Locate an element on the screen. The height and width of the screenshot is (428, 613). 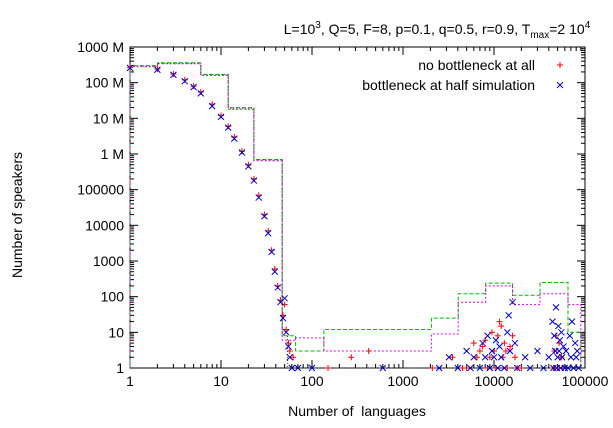
x-tick-label: 100000 is located at coordinates (585, 381).